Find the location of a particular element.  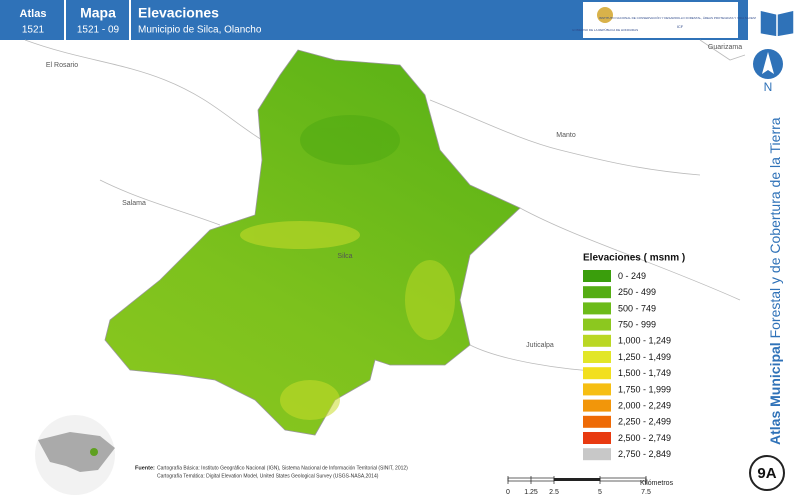

scale-tick-label: 0 is located at coordinates (508, 492).